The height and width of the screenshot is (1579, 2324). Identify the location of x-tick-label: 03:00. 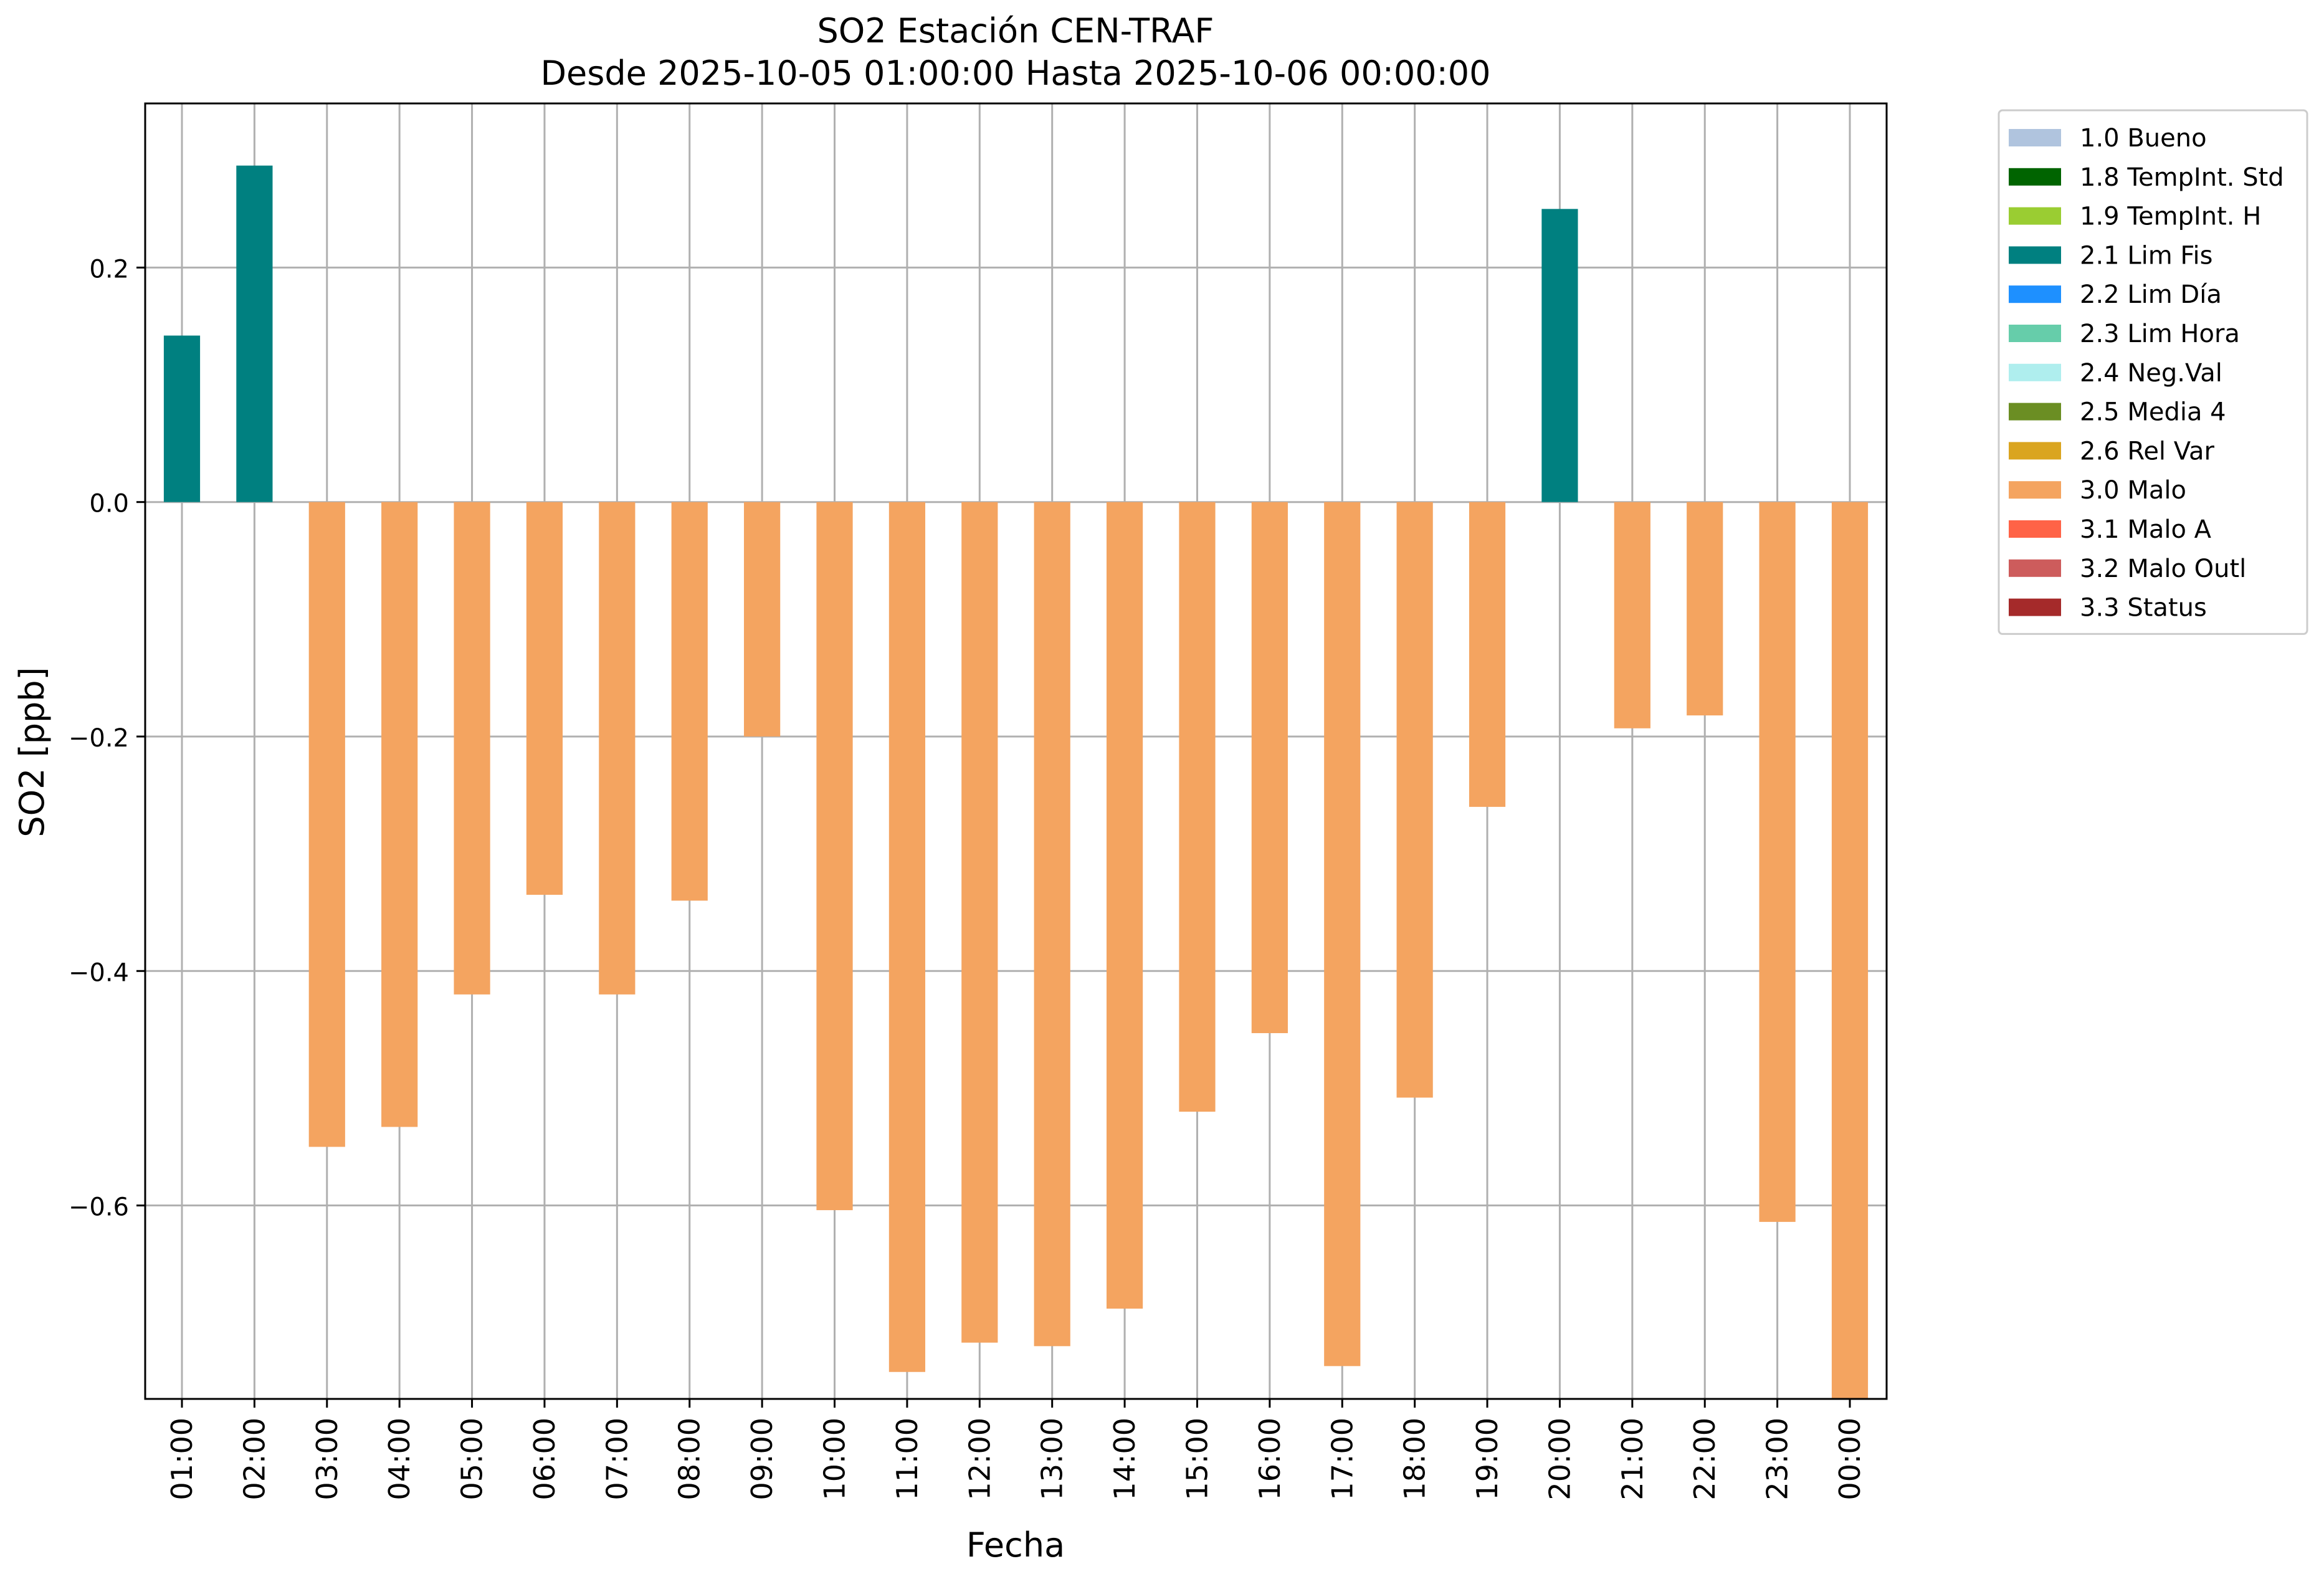
(327, 1459).